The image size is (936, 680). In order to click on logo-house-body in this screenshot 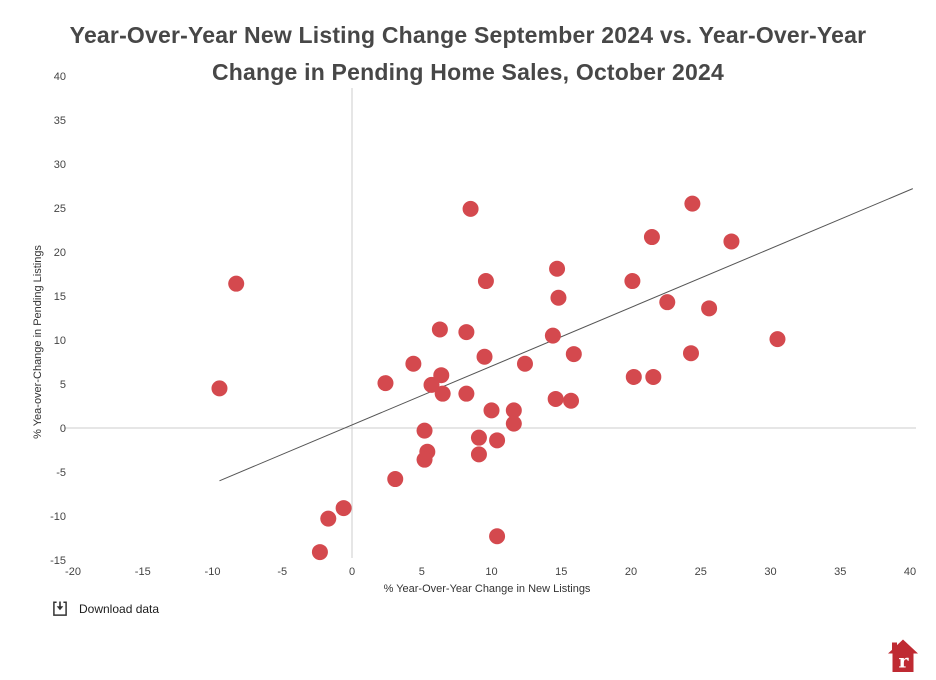, I will do `click(903, 661)`.